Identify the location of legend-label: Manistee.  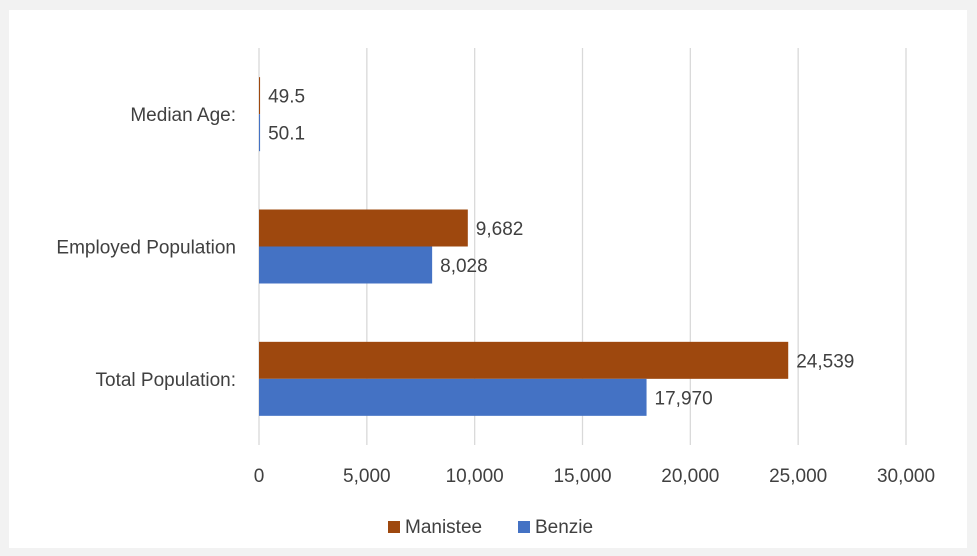
(443, 527).